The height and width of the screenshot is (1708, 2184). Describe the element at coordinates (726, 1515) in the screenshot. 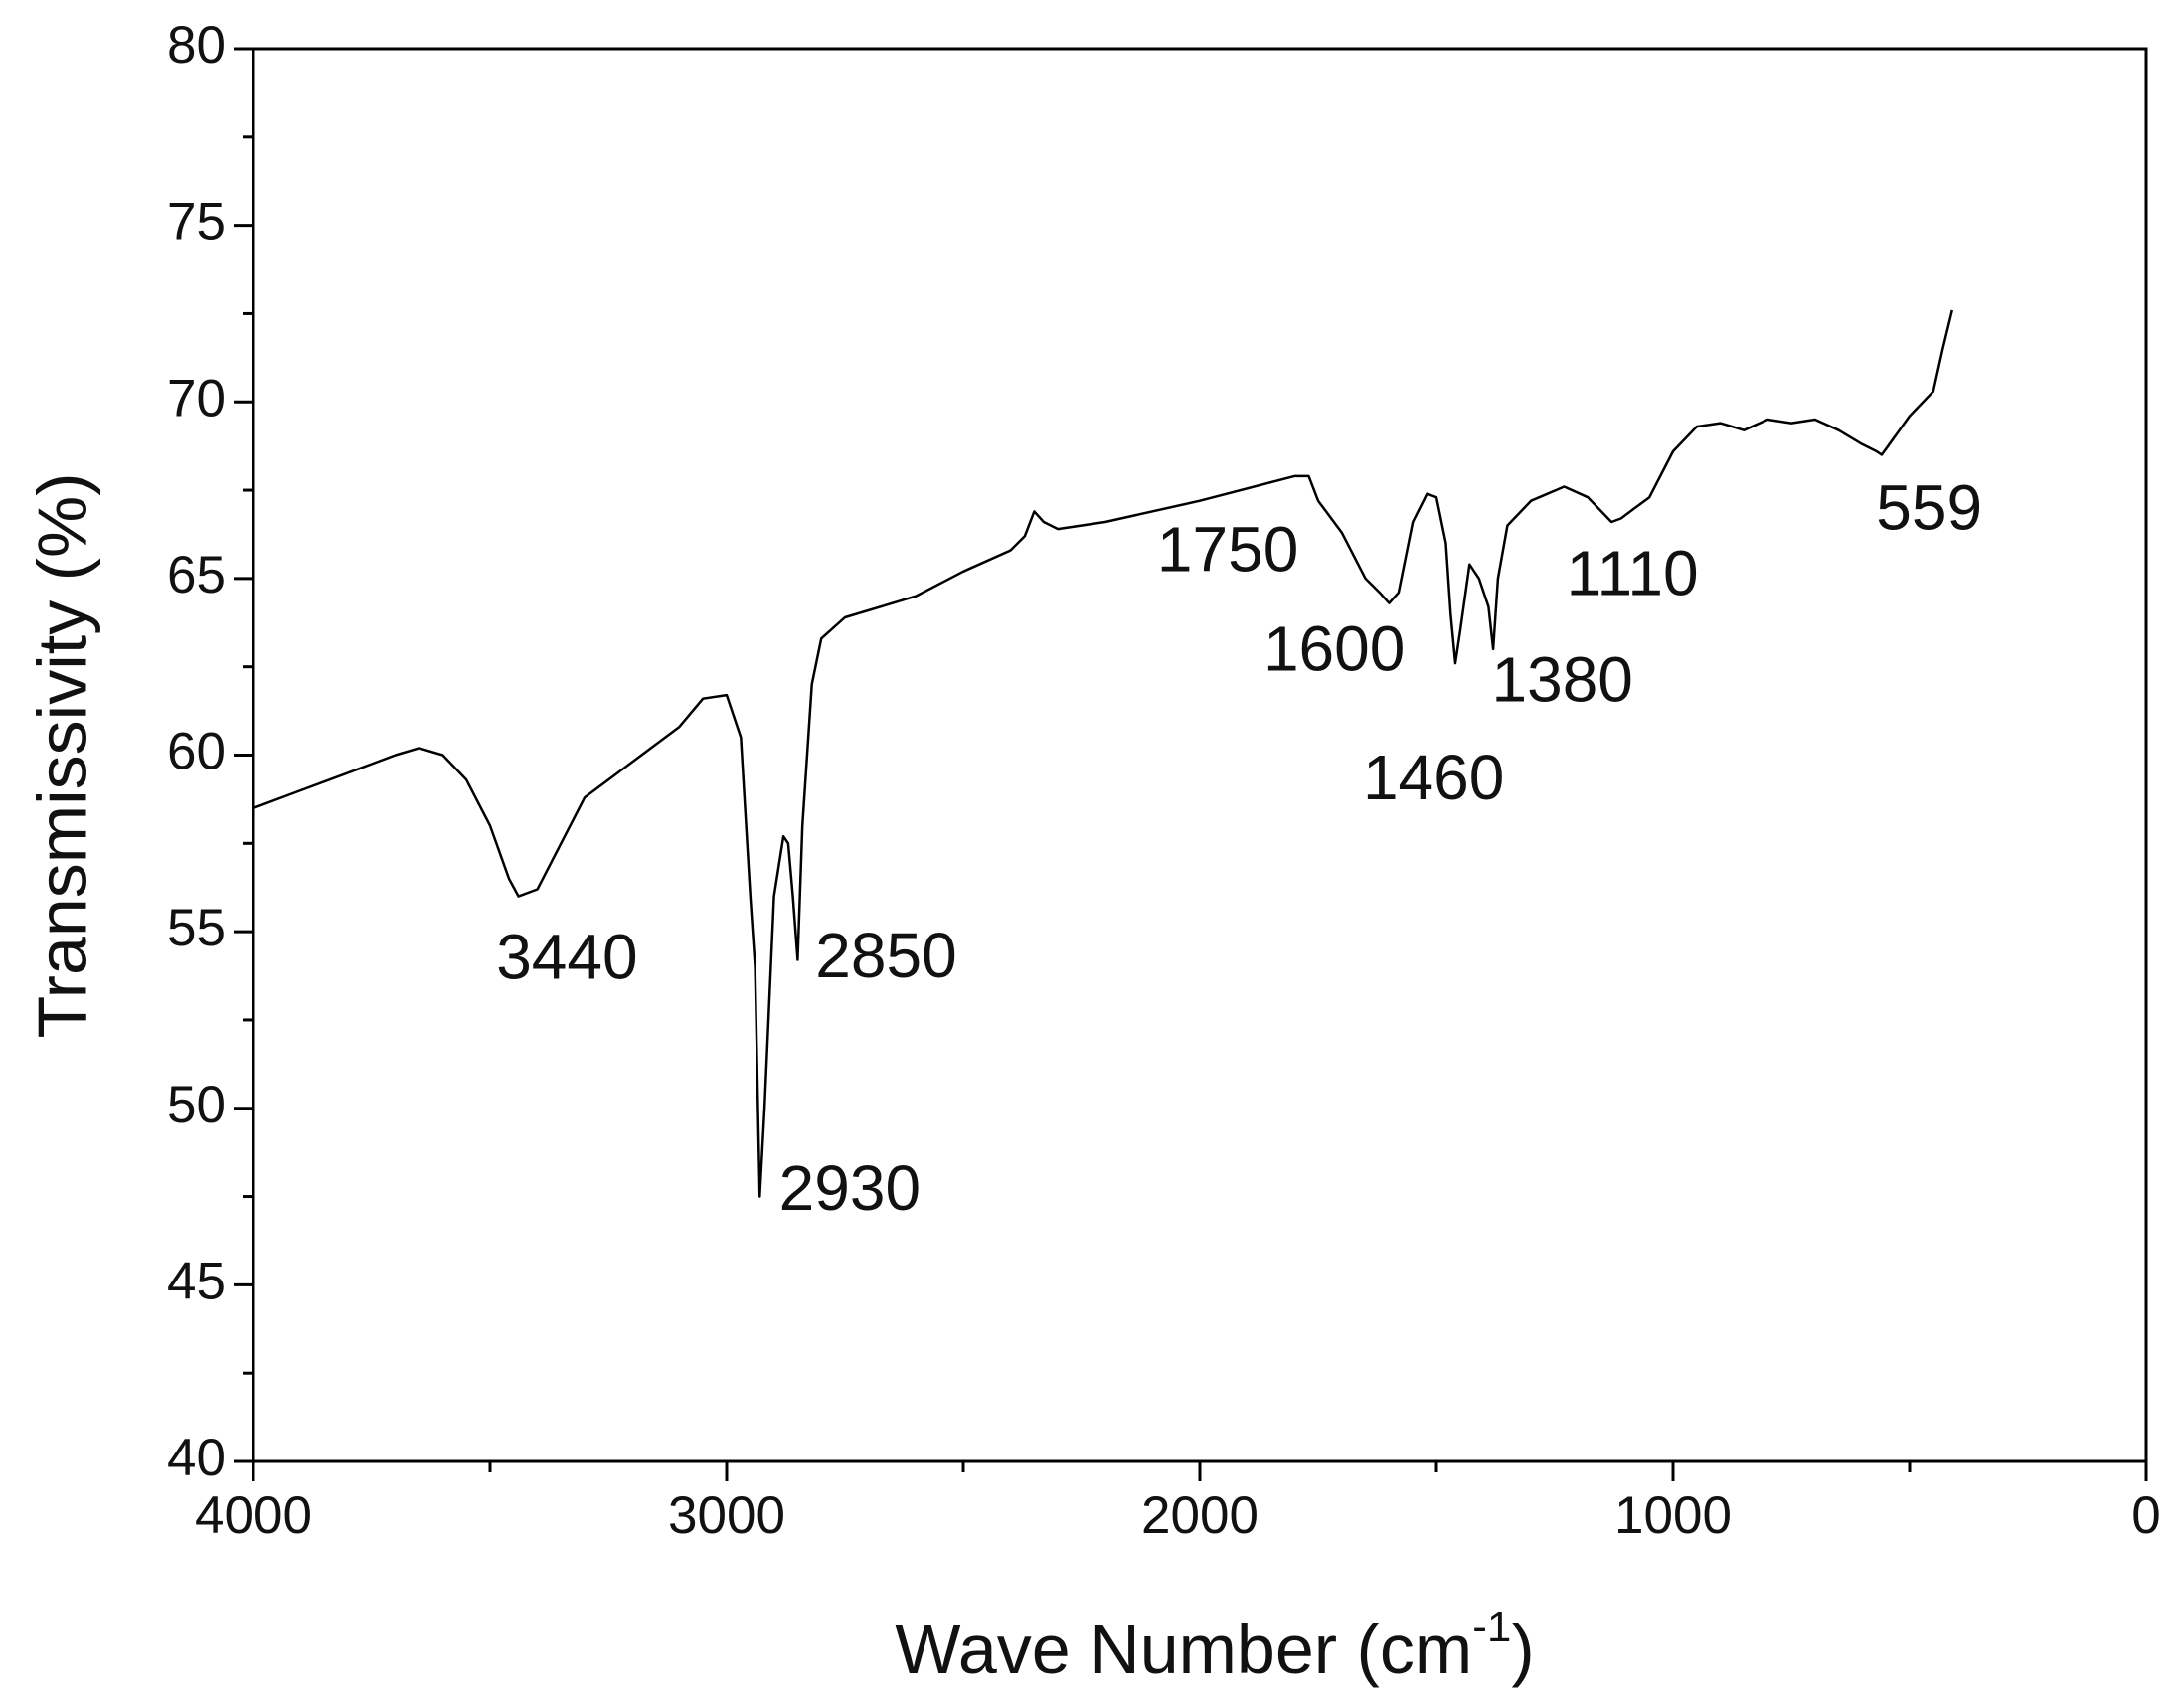

I see `x-tick-label: 3000` at that location.